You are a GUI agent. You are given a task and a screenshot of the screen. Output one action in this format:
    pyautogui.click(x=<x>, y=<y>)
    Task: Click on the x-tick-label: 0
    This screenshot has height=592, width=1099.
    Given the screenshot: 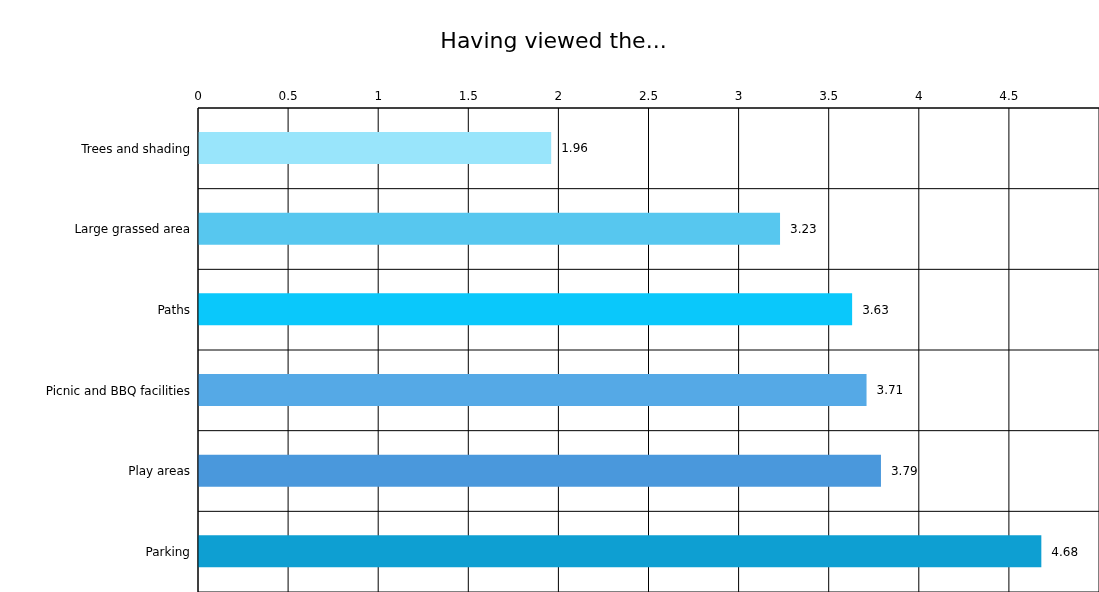 What is the action you would take?
    pyautogui.click(x=198, y=96)
    